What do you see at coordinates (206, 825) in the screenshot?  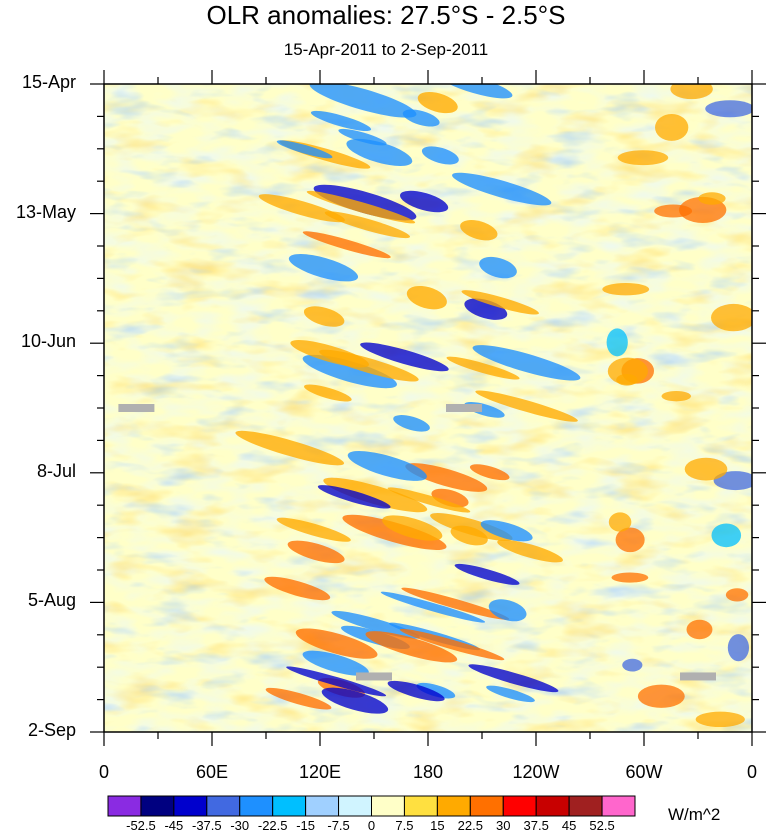 I see `colorbar-level-label: -37.5` at bounding box center [206, 825].